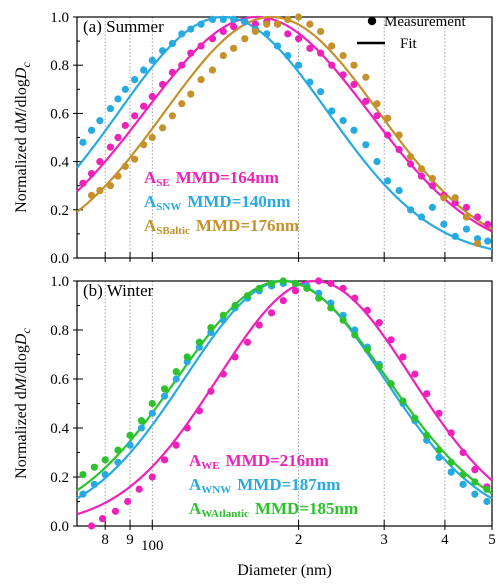 The image size is (500, 584). Describe the element at coordinates (264, 485) in the screenshot. I see `legend-label-A_WNW: AWNW MMD=187nm` at that location.